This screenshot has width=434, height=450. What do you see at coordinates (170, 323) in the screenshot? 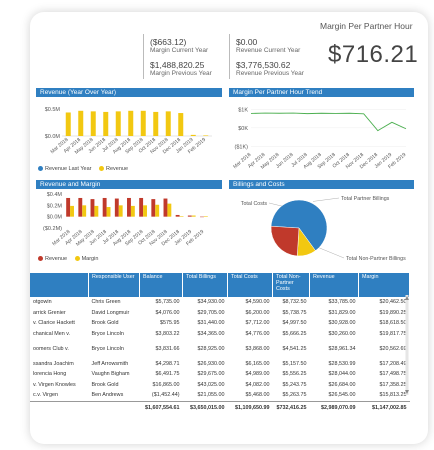
I see `table-cell: $575.95` at bounding box center [170, 323].